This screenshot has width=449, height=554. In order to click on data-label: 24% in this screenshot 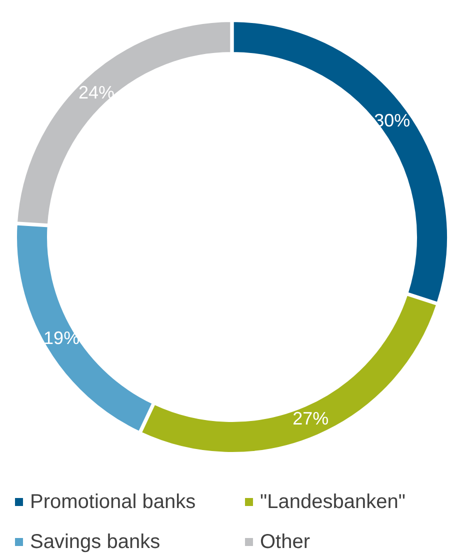, I will do `click(96, 92)`.